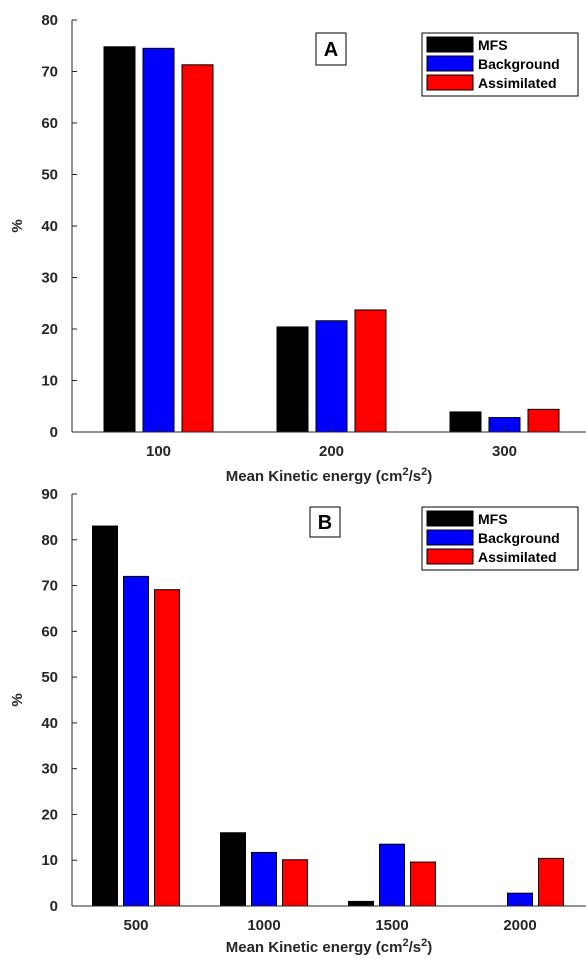 The height and width of the screenshot is (959, 586). Describe the element at coordinates (59, 226) in the screenshot. I see `y-ticks: 0 10 20 30 40 50 60 70 80` at that location.